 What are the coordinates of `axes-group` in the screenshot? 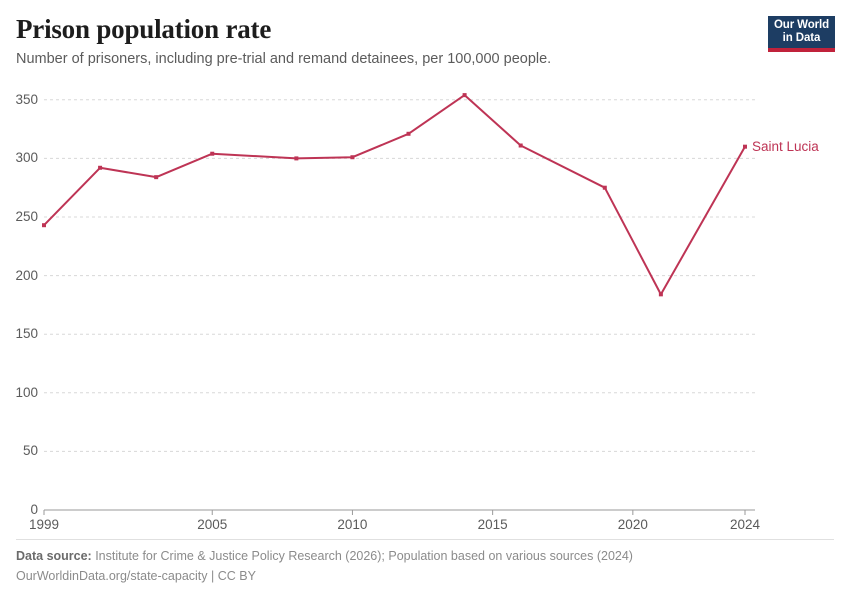 It's located at (399, 512).